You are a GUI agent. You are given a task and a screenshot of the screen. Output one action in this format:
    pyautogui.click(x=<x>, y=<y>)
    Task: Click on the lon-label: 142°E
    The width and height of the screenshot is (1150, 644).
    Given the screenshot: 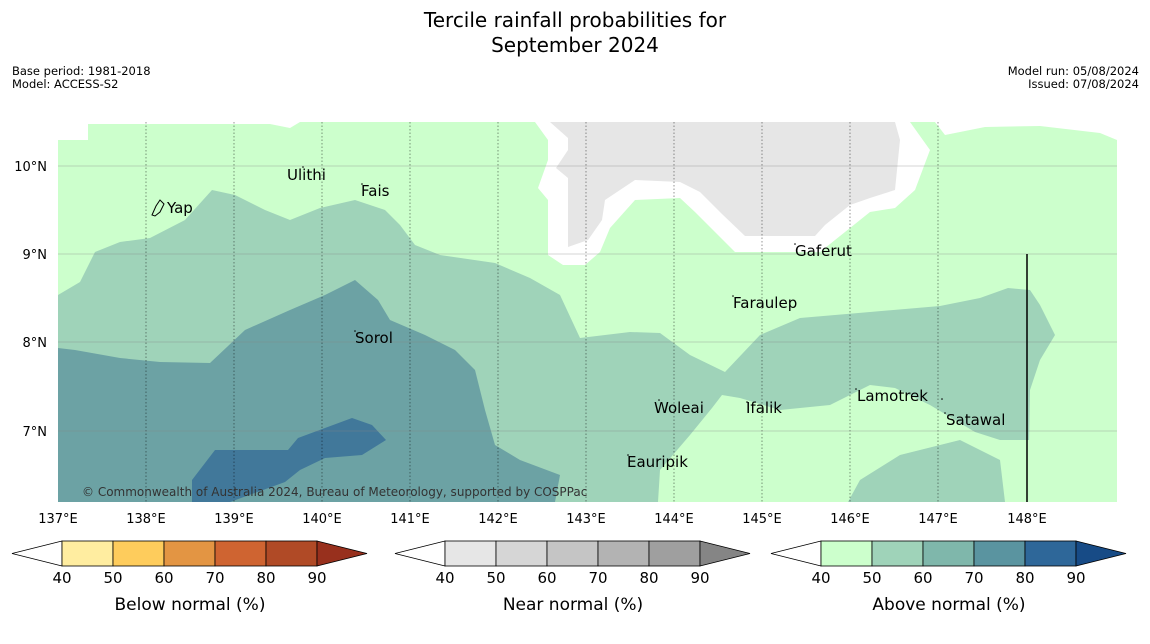 What is the action you would take?
    pyautogui.click(x=498, y=519)
    